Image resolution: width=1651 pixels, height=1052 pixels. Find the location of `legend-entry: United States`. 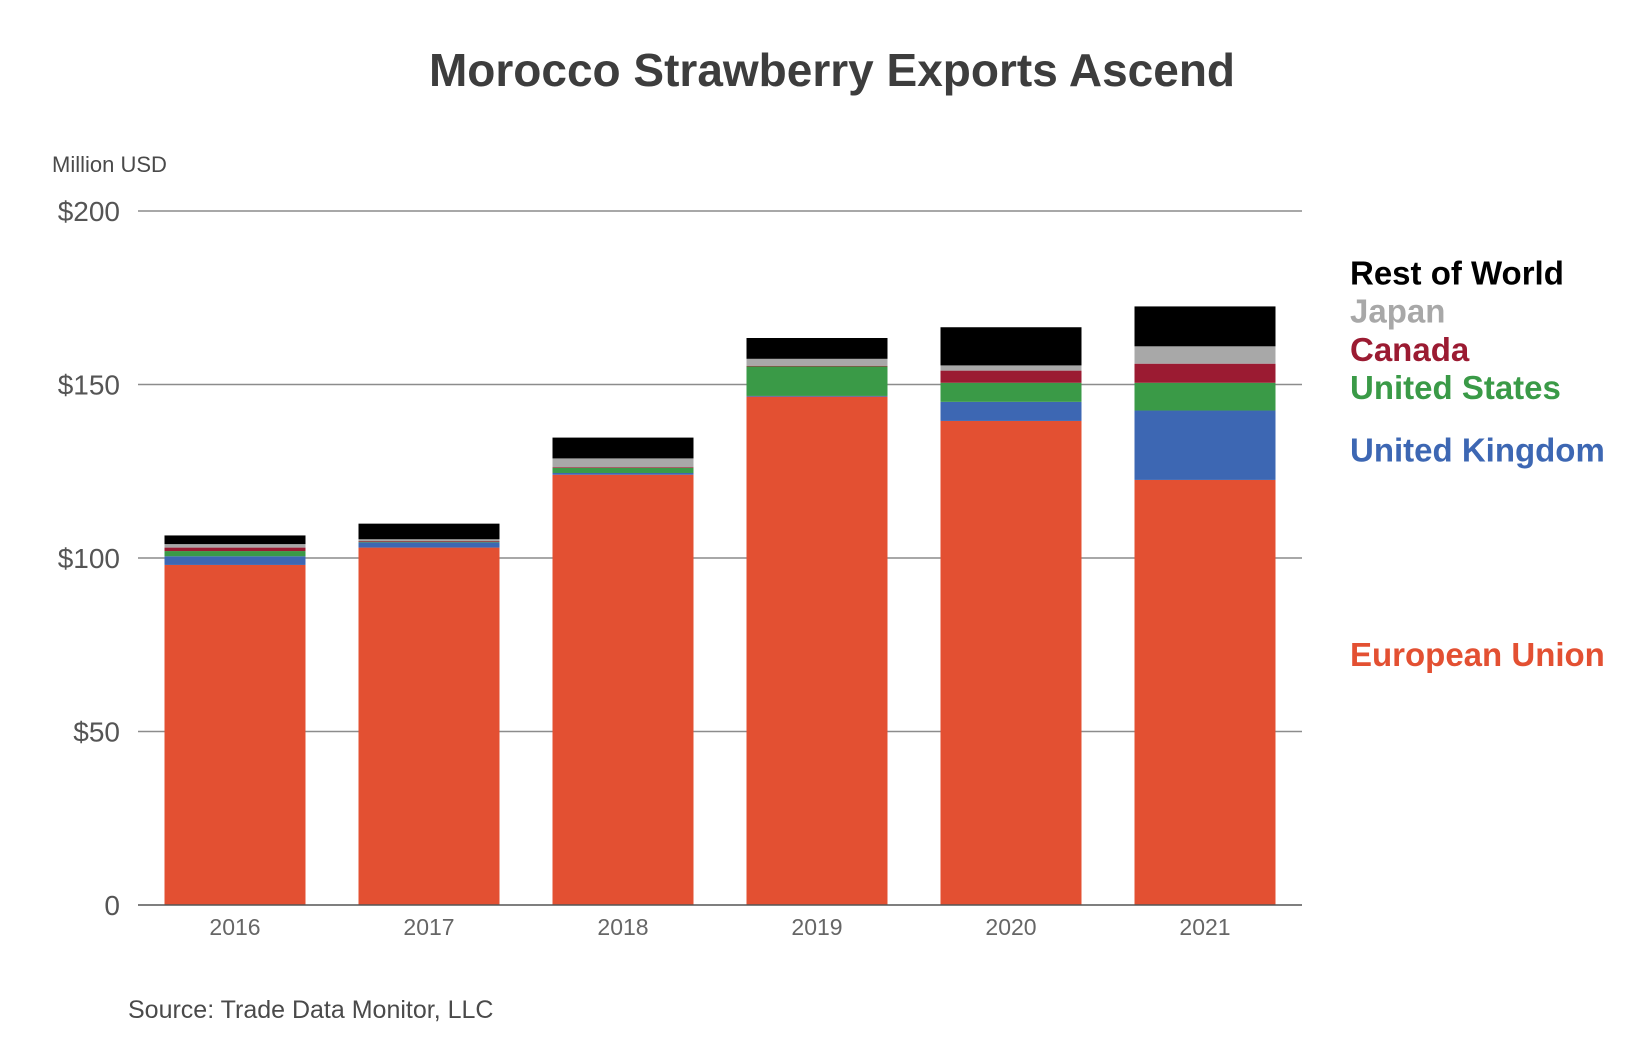

legend-entry: United States is located at coordinates (1455, 387).